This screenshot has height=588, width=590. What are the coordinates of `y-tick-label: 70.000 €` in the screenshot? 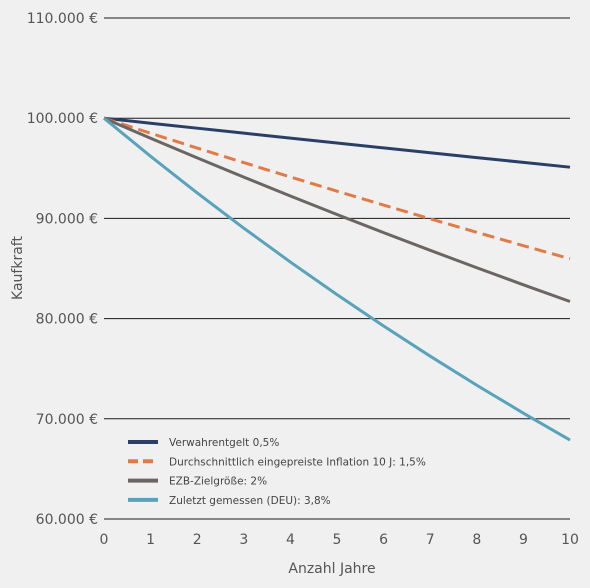 It's located at (67, 420).